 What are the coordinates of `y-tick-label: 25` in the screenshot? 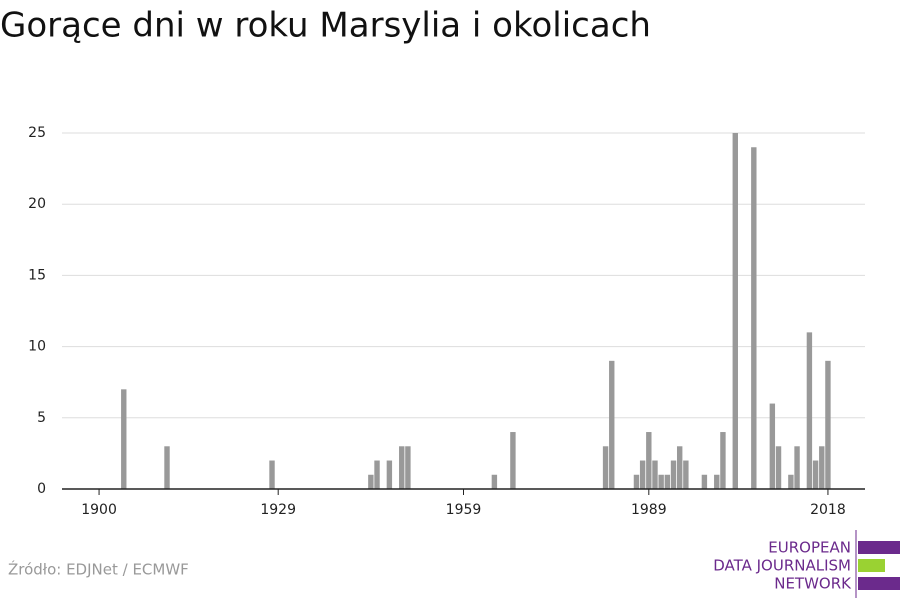 It's located at (37, 133).